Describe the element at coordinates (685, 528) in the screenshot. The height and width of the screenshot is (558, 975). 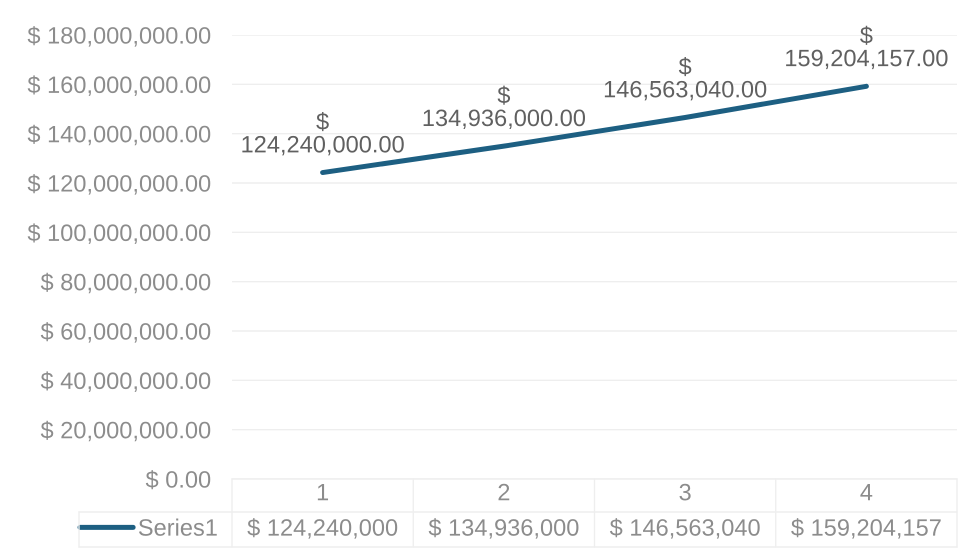
I see `text: $ 146,563,040` at that location.